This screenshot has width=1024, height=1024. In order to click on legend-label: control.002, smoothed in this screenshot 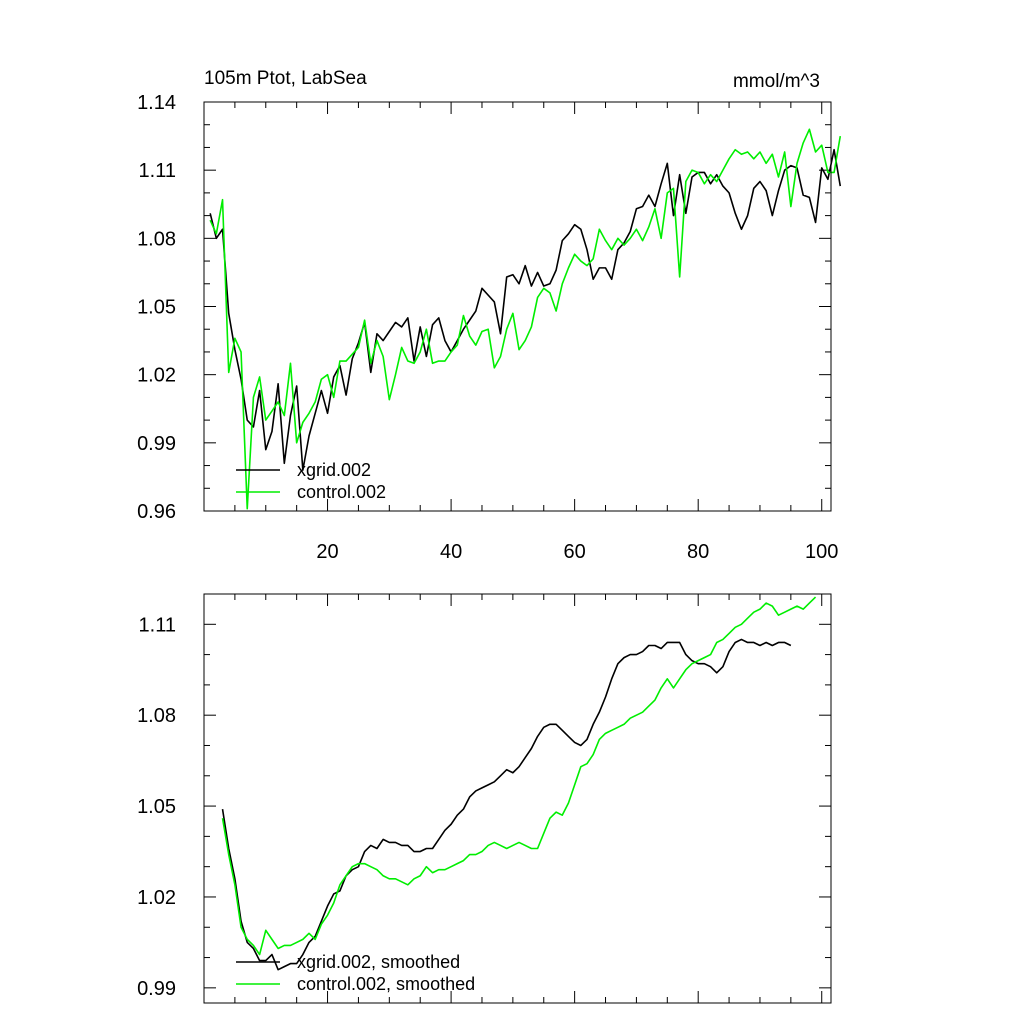, I will do `click(386, 984)`.